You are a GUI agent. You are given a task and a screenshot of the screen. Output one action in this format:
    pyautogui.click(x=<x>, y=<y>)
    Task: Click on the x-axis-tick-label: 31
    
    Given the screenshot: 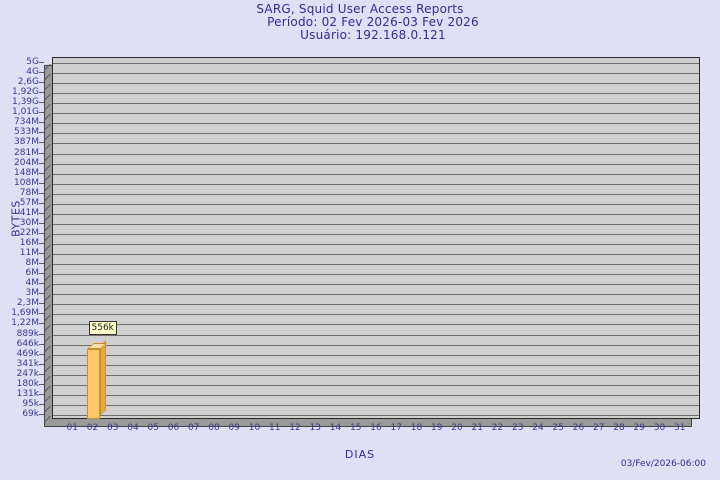 What is the action you would take?
    pyautogui.click(x=680, y=428)
    